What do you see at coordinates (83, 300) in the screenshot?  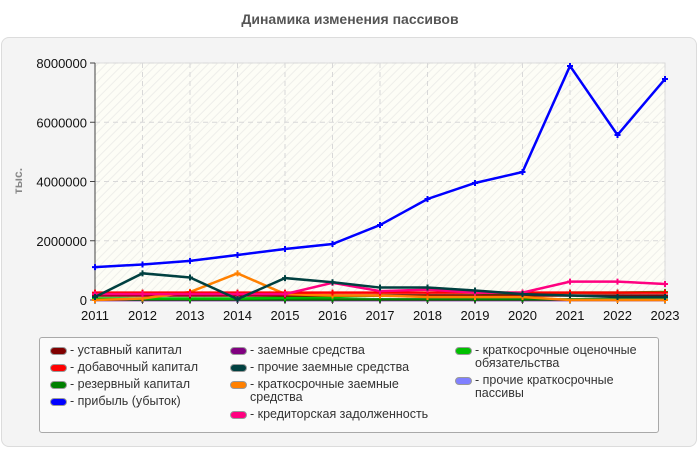 I see `y-tick-label: 0` at bounding box center [83, 300].